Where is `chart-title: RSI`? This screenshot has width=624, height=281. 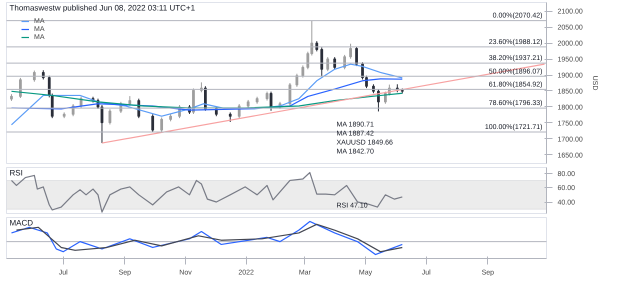
chart-title: RSI is located at coordinates (16, 173).